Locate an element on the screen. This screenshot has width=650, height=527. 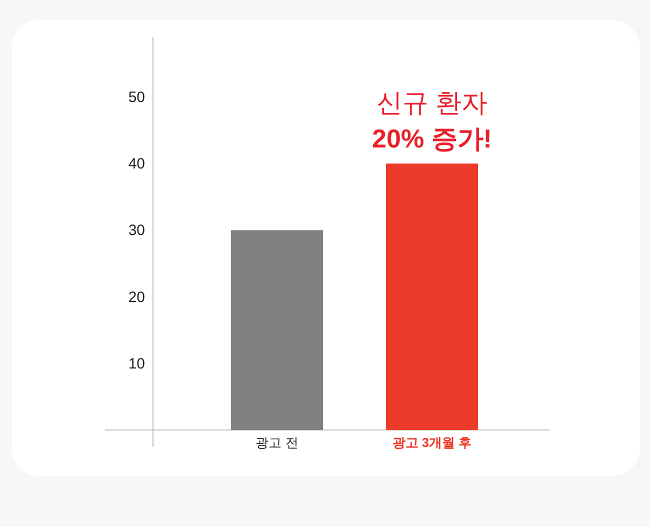
y-tick-label: 30 is located at coordinates (136, 231).